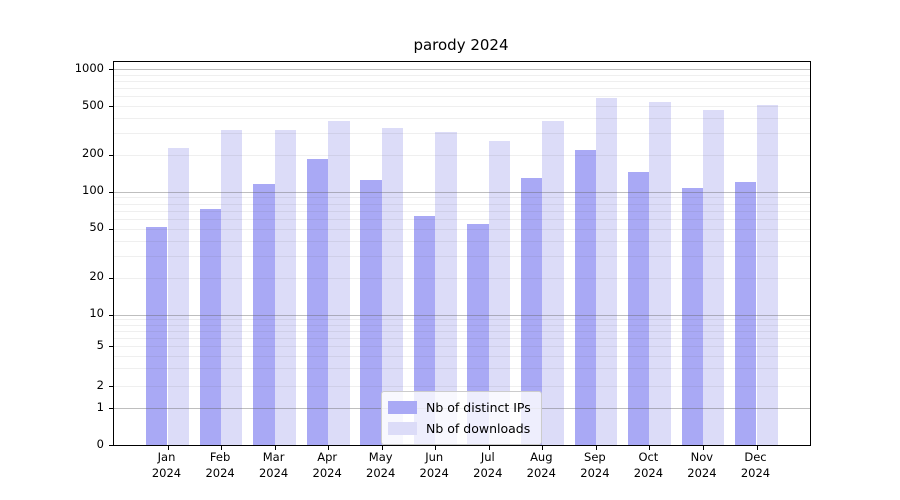 The height and width of the screenshot is (500, 900). I want to click on bar-downloads-feb, so click(232, 287).